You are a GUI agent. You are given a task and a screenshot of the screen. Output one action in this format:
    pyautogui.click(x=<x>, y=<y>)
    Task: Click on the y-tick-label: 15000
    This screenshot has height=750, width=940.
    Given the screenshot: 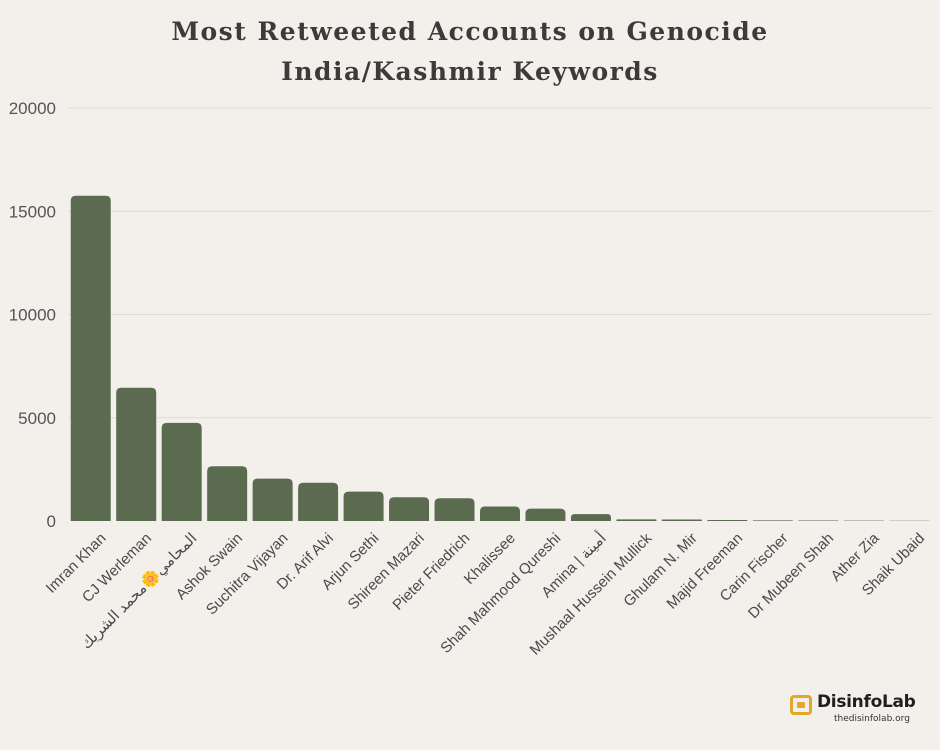 What is the action you would take?
    pyautogui.click(x=32, y=211)
    